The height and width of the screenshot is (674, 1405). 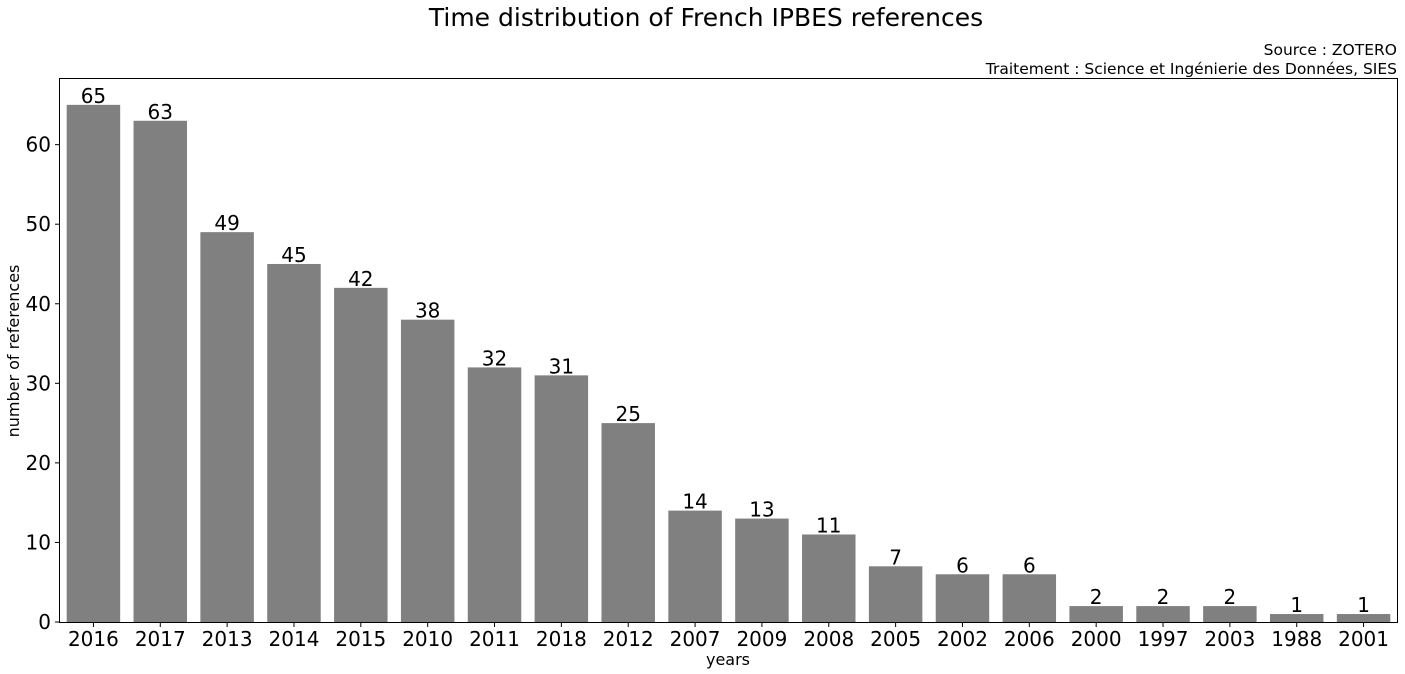 I want to click on bar-1988, so click(x=1296, y=618).